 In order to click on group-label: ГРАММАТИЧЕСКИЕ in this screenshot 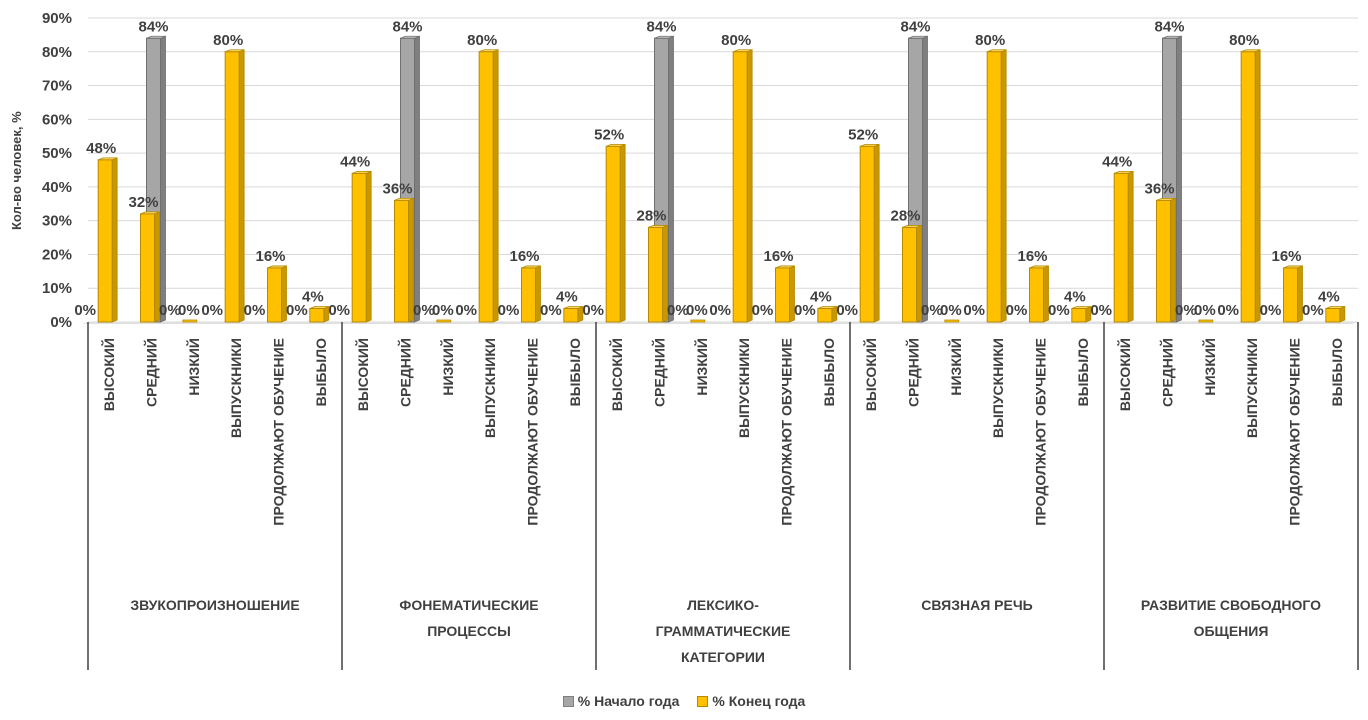, I will do `click(723, 631)`.